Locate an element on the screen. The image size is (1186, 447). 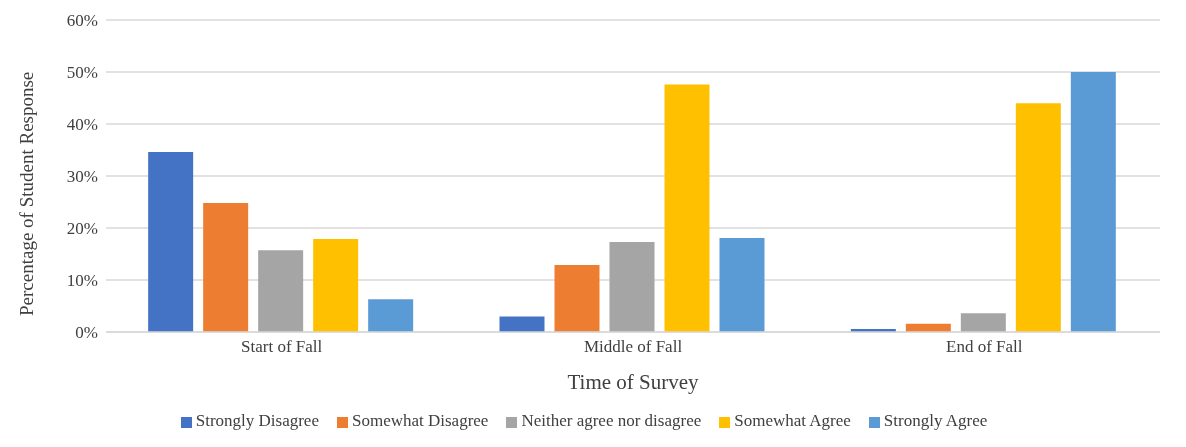
x-axis-title: Time of Survey is located at coordinates (633, 382).